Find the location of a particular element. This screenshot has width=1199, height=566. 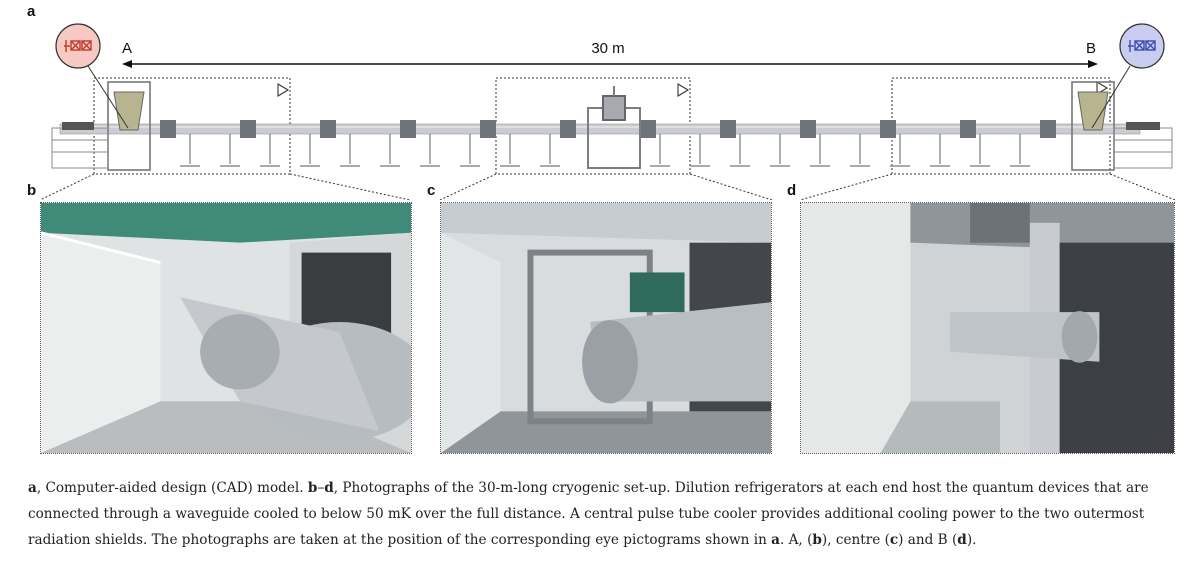

panel-label-d: d is located at coordinates (792, 190).